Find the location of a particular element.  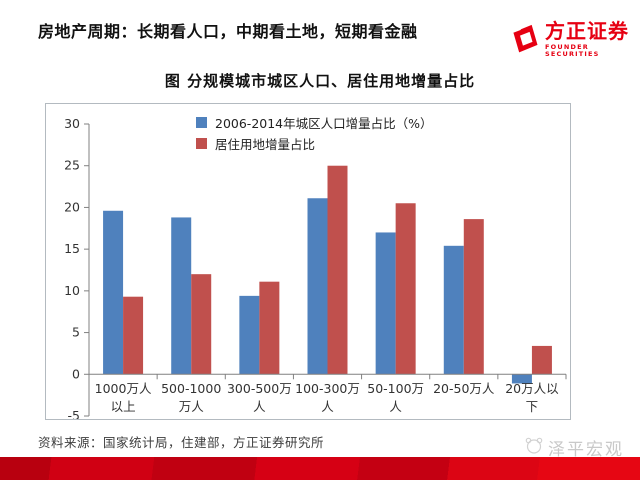

data-source-note: 资料来源：国家统计局，住建部，方正证券研究所 is located at coordinates (181, 442).